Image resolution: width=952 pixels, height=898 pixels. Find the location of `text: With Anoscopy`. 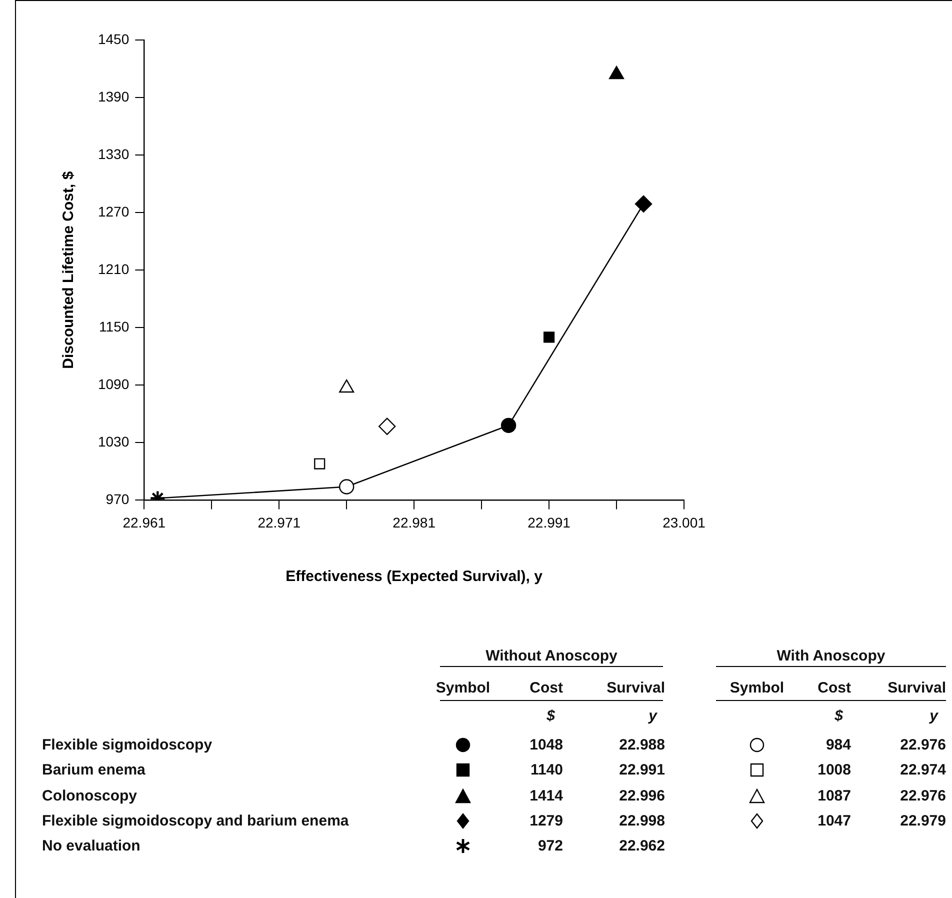

text: With Anoscopy is located at coordinates (831, 656).